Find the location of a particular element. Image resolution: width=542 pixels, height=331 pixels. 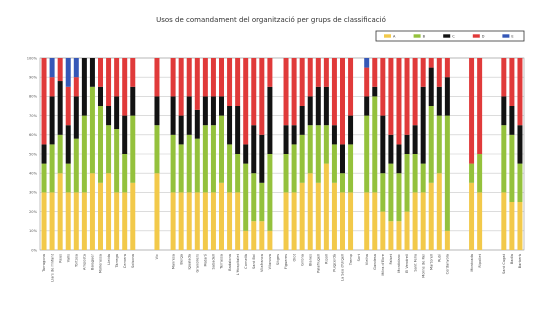

x-tick-label: Sant Feliu is located at coordinates (415, 263).